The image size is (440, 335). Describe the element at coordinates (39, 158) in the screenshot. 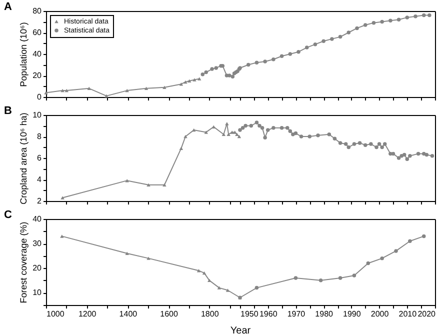

I see `y-tick-label: 6` at that location.